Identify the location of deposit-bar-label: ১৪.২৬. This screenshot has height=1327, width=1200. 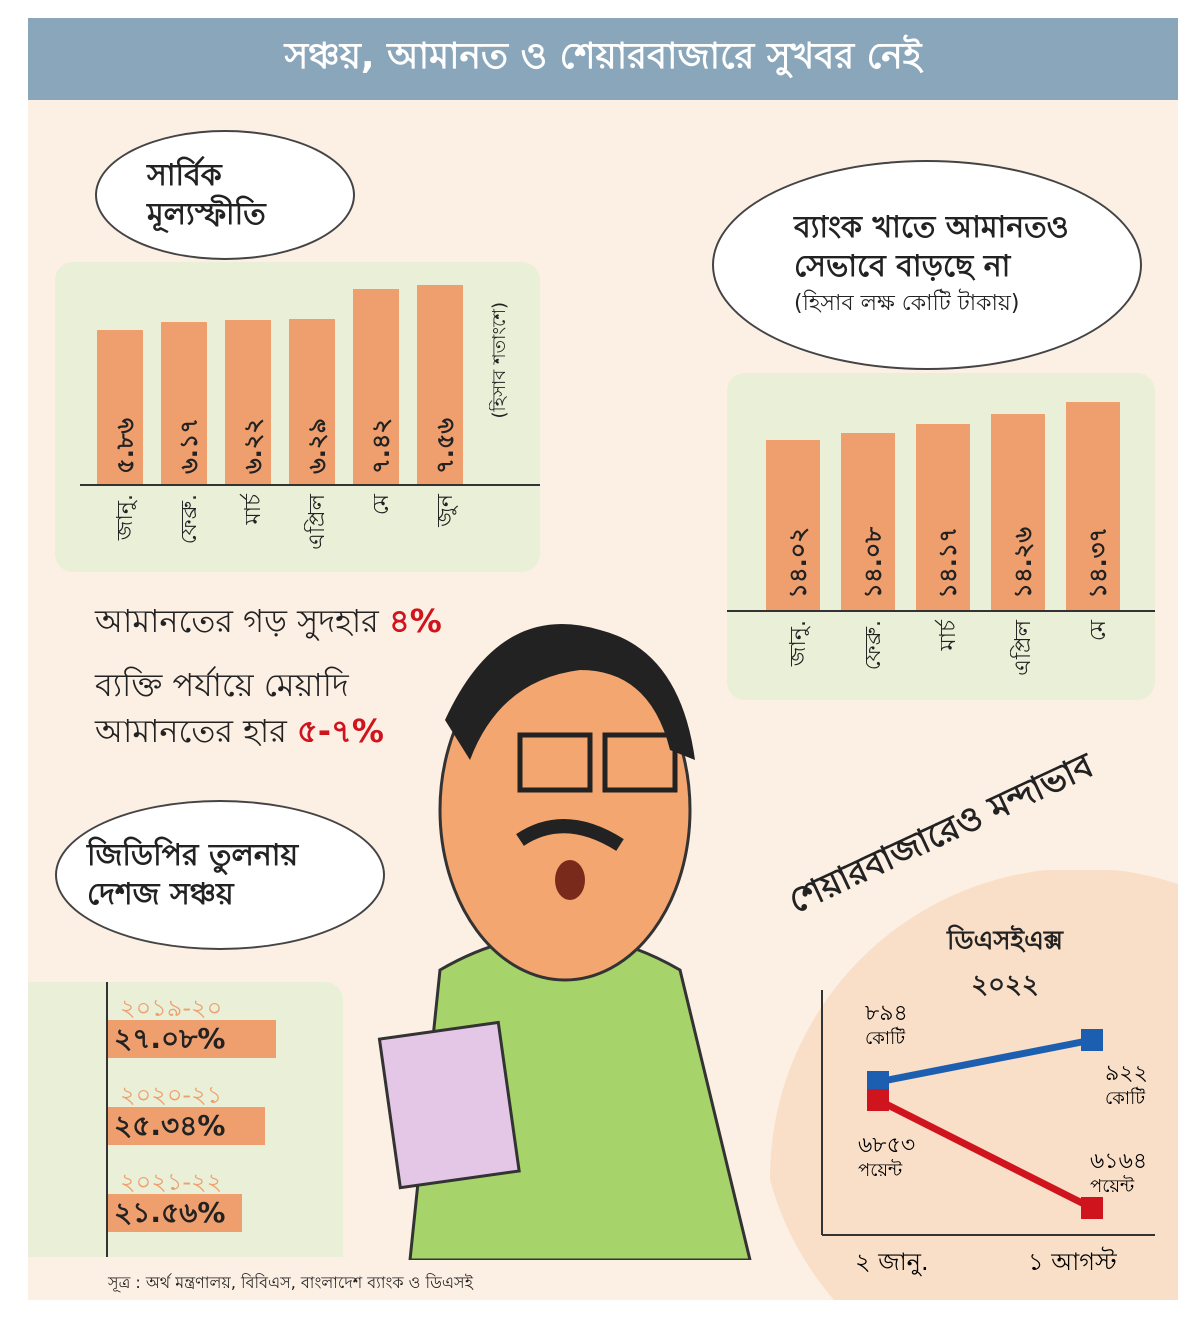
(1023, 562).